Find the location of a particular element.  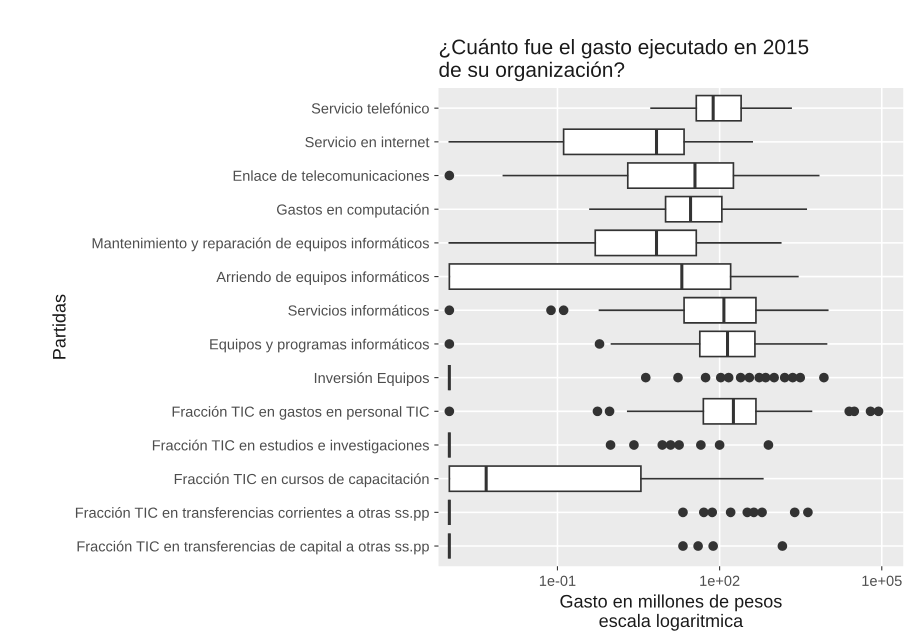

y-tick-label: Servicio telefónico is located at coordinates (370, 108).